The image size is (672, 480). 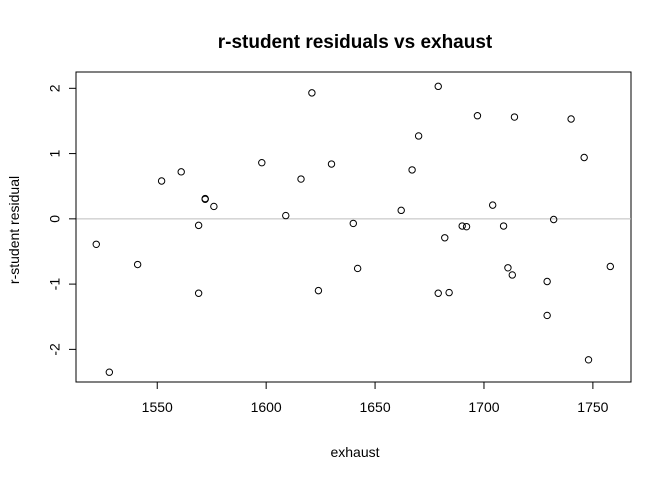 I want to click on y-axis-label: r-student residual, so click(x=14, y=230).